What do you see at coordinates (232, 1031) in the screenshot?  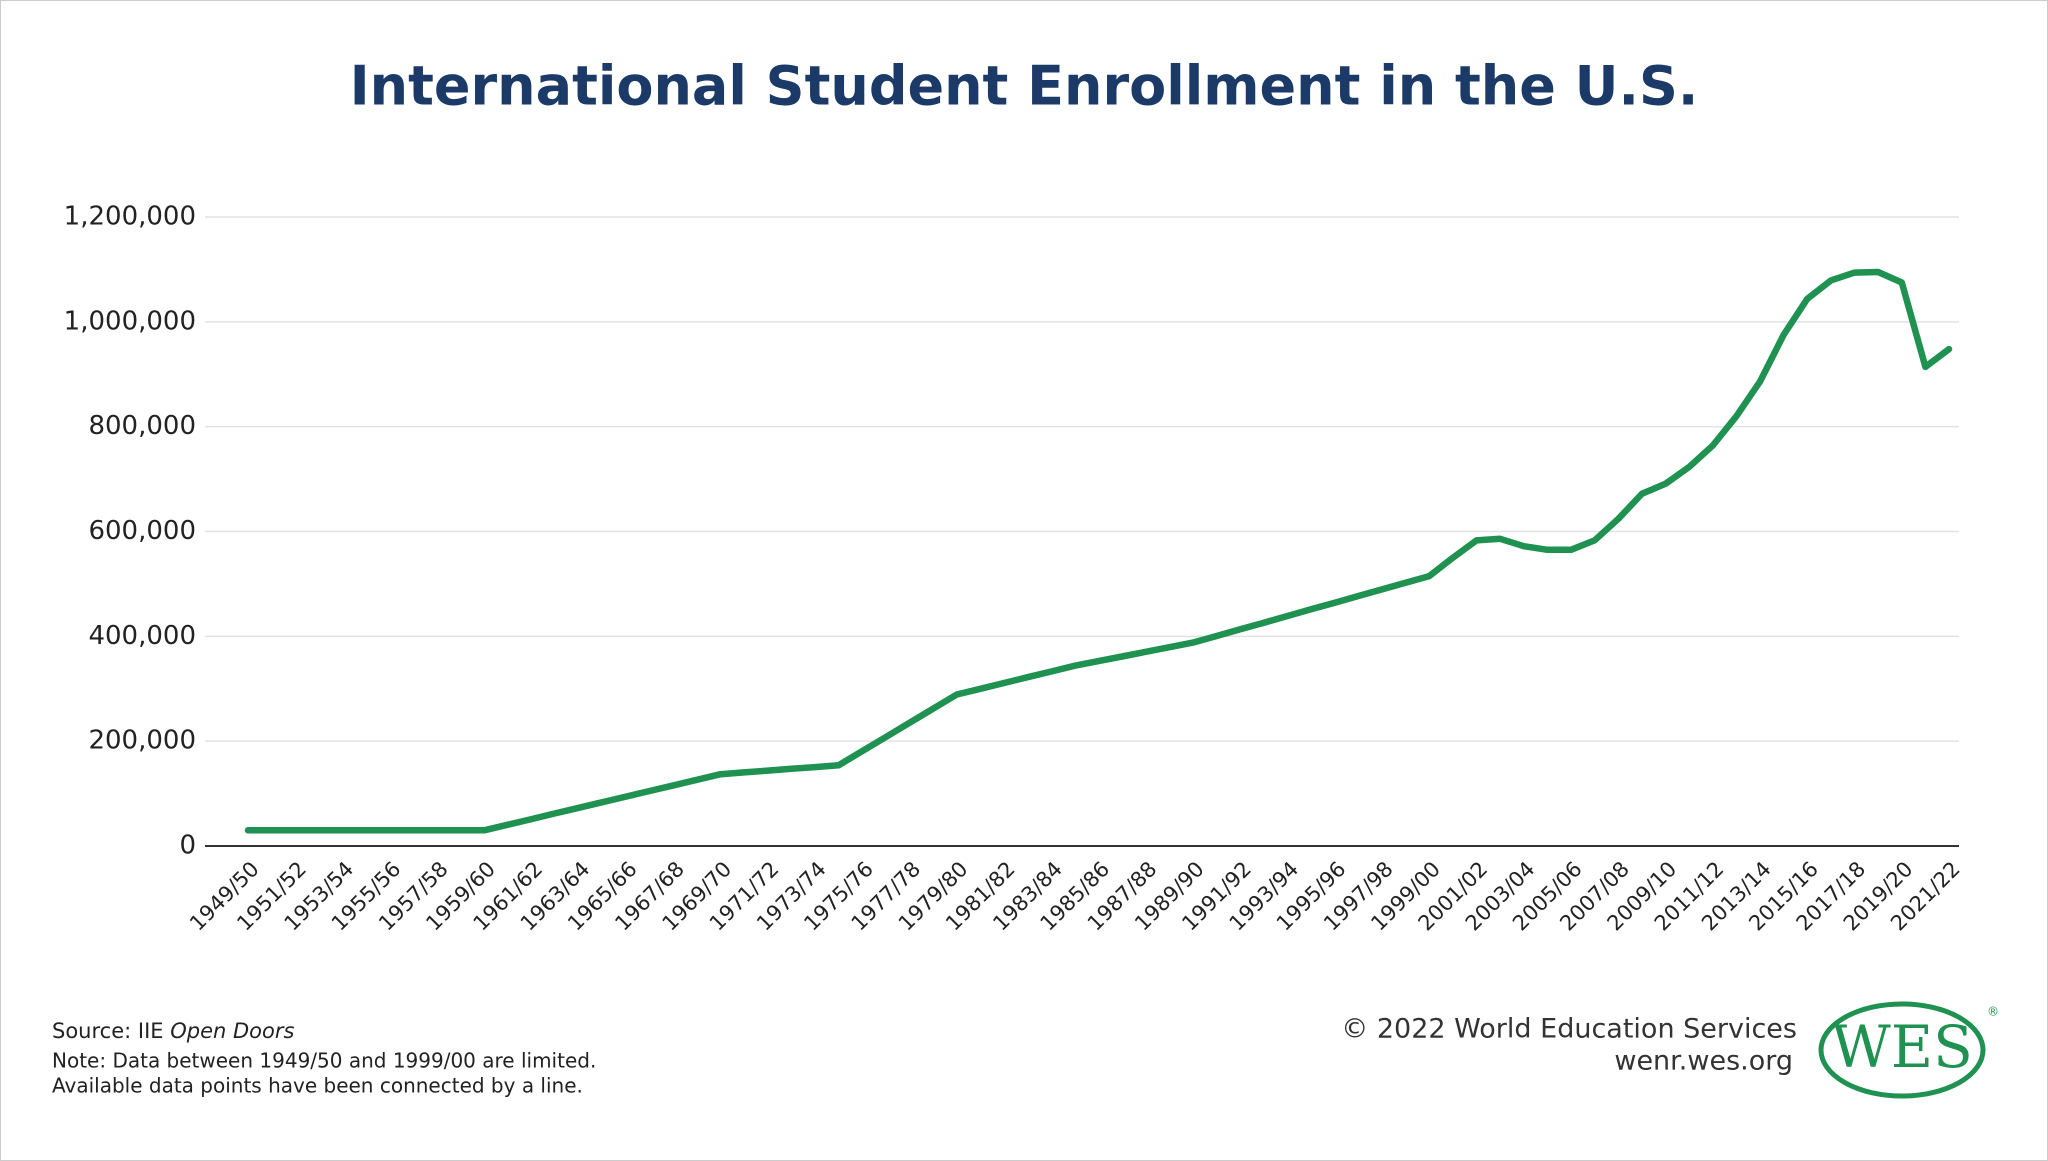 I see `source-title: Open Doors` at bounding box center [232, 1031].